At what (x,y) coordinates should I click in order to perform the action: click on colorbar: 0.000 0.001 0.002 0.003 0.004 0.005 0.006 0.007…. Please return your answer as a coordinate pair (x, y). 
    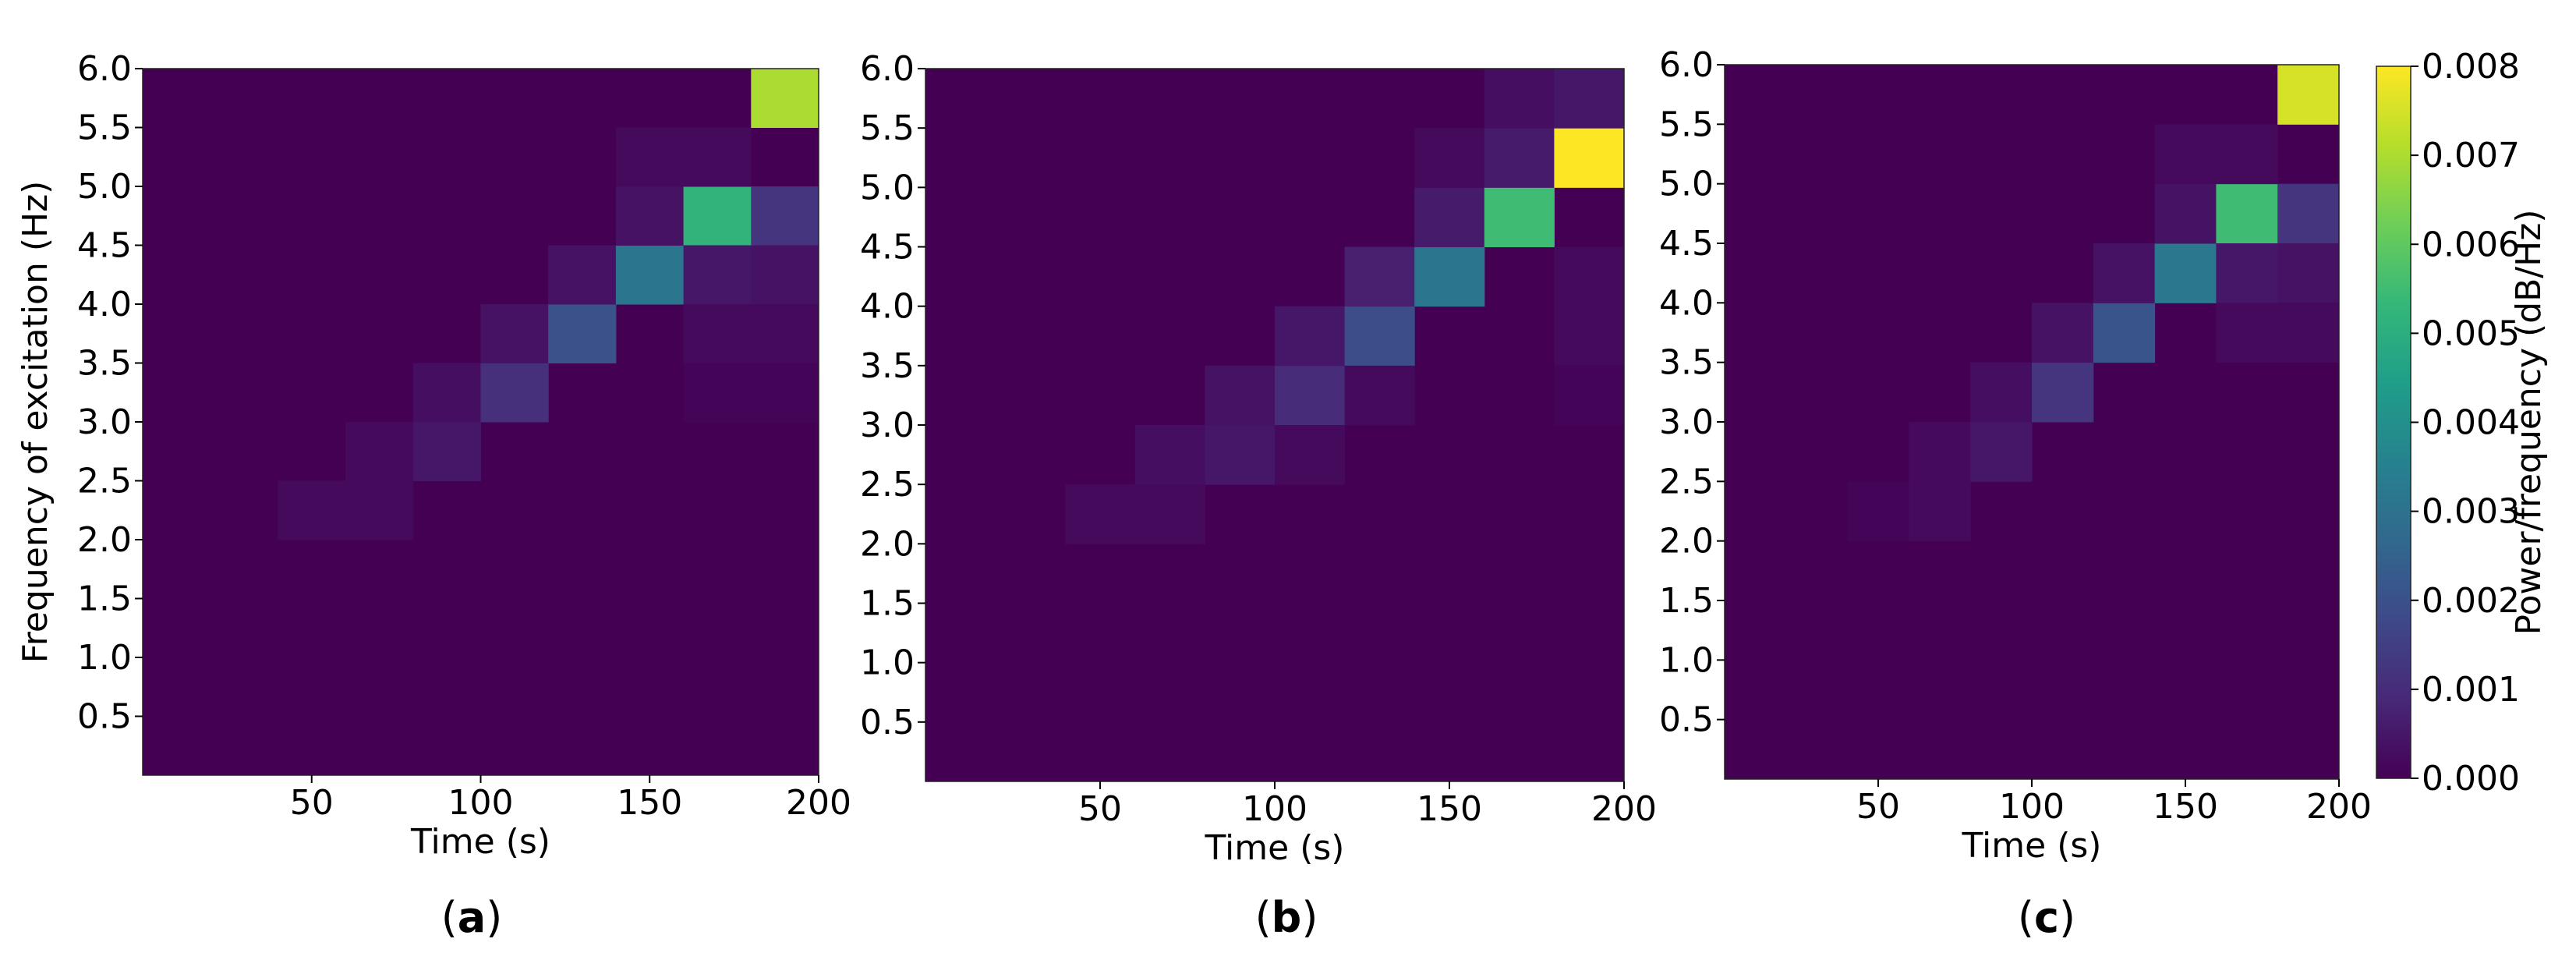
    Looking at the image, I should click on (2462, 423).